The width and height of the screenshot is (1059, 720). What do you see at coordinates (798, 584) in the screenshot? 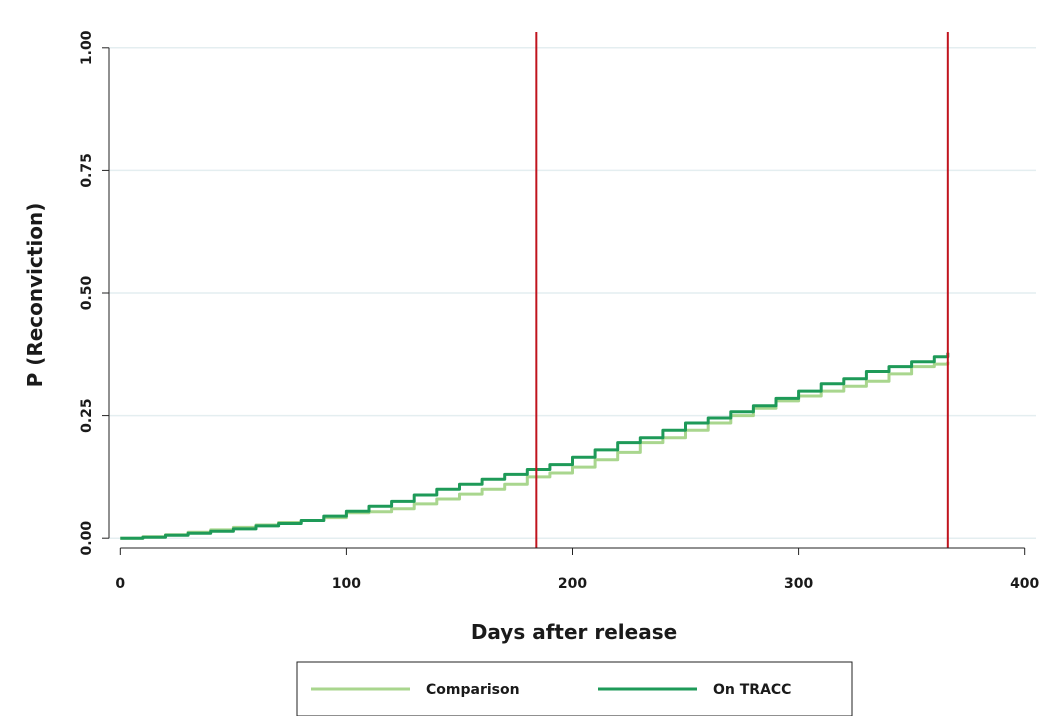
I see `x-tick-label: 300` at bounding box center [798, 584].